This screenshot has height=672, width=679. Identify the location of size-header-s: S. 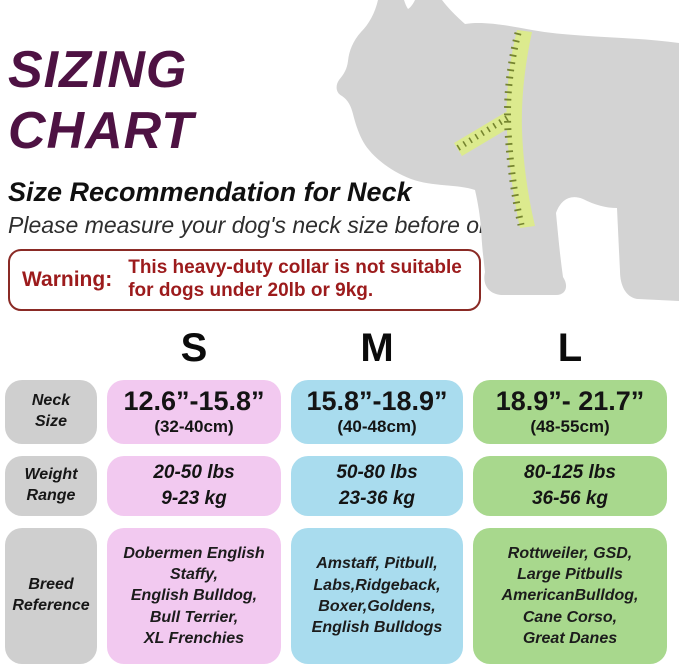
(194, 348).